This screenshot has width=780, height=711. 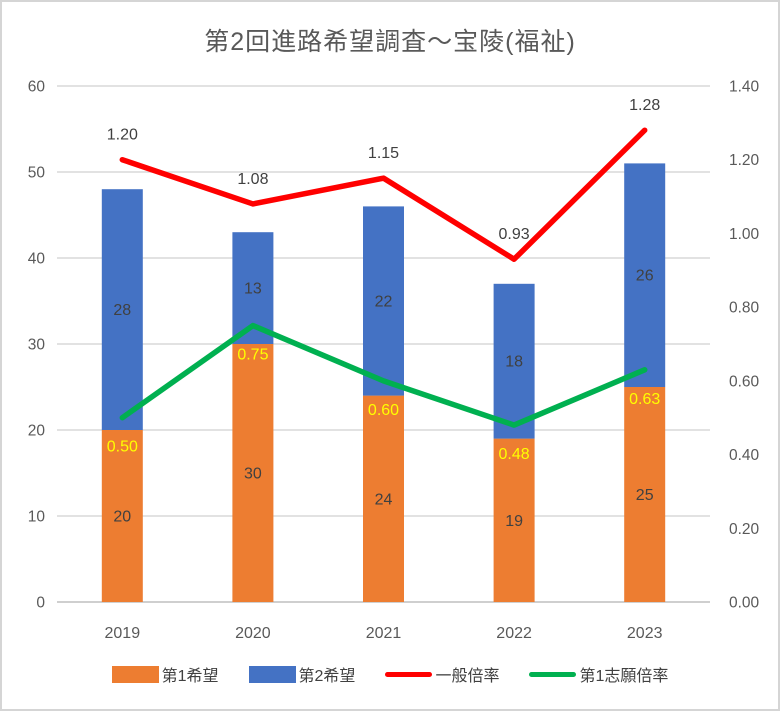 I want to click on left-axis-tick-label: 50, so click(x=37, y=173).